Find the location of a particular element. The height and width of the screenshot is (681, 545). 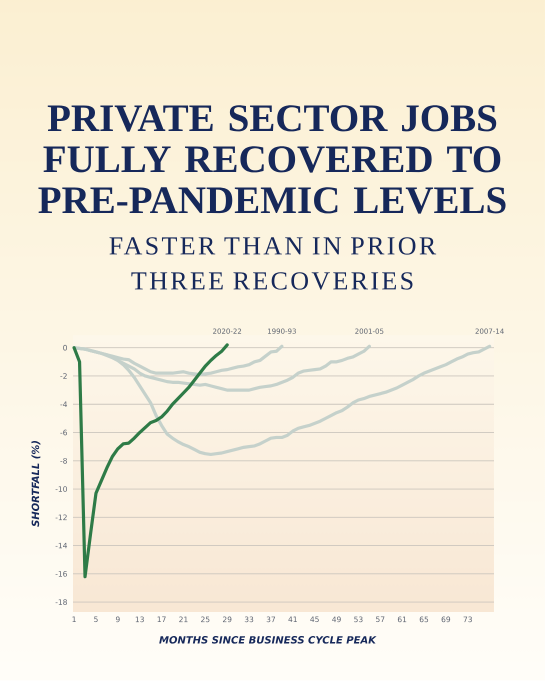

y-axis-title: SHORTFALL (%) is located at coordinates (35, 484).